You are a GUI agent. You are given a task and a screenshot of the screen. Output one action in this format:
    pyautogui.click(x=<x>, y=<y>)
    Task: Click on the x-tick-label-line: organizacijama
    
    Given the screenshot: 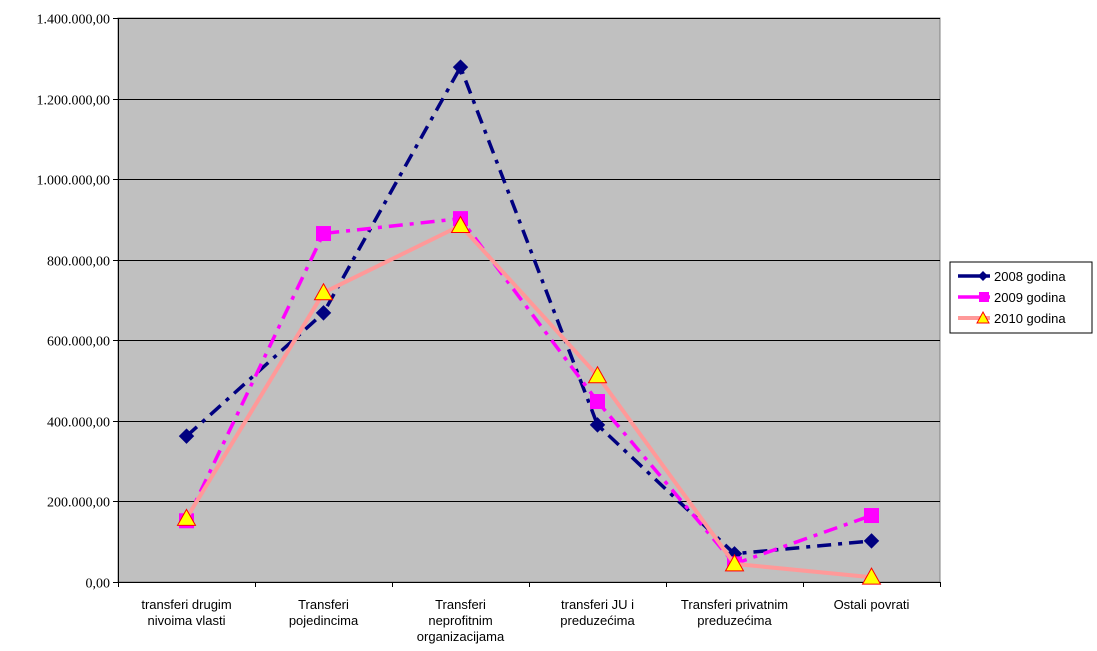 What is the action you would take?
    pyautogui.click(x=461, y=636)
    